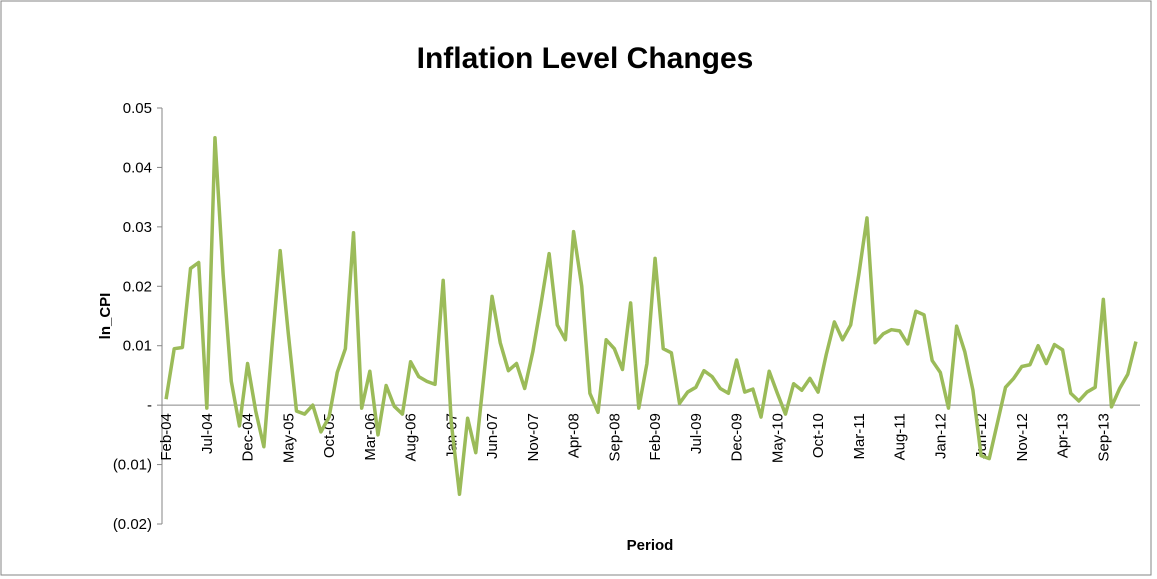  Describe the element at coordinates (132, 524) in the screenshot. I see `y-tick-label: (0.02)` at that location.